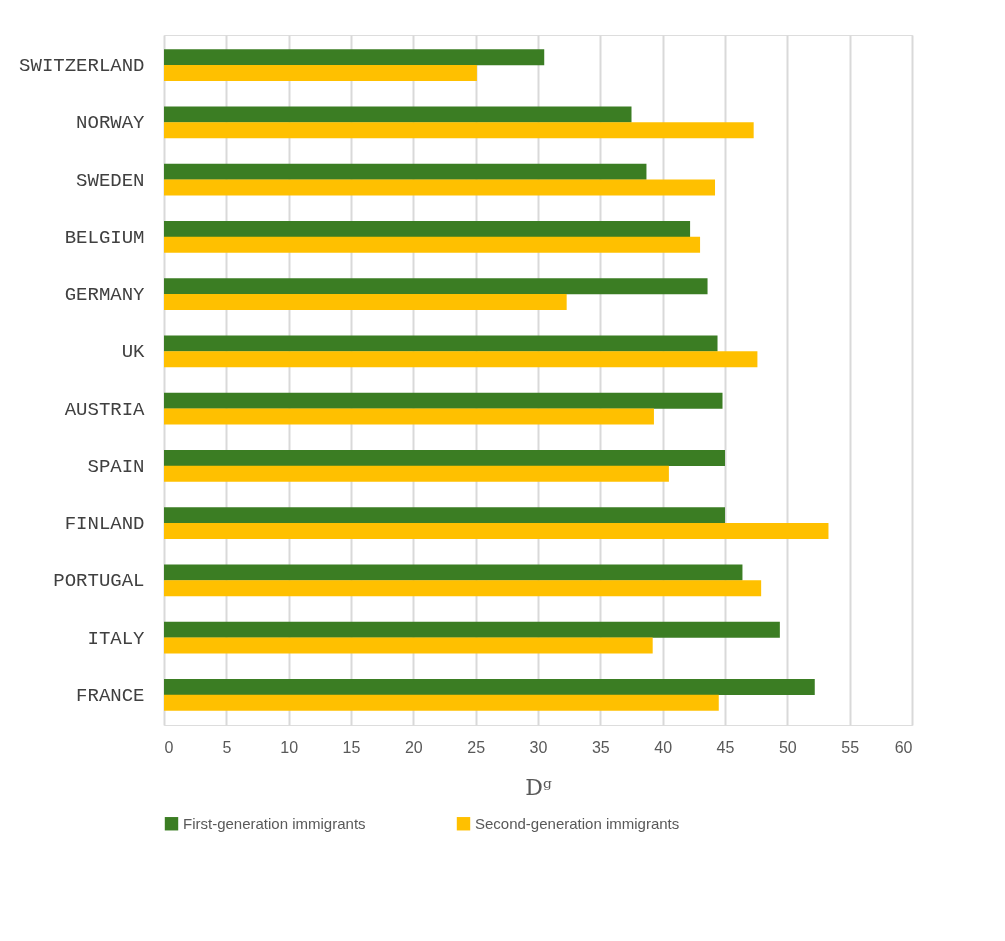  What do you see at coordinates (99, 581) in the screenshot?
I see `y-tick-label: PORTUGAL` at bounding box center [99, 581].